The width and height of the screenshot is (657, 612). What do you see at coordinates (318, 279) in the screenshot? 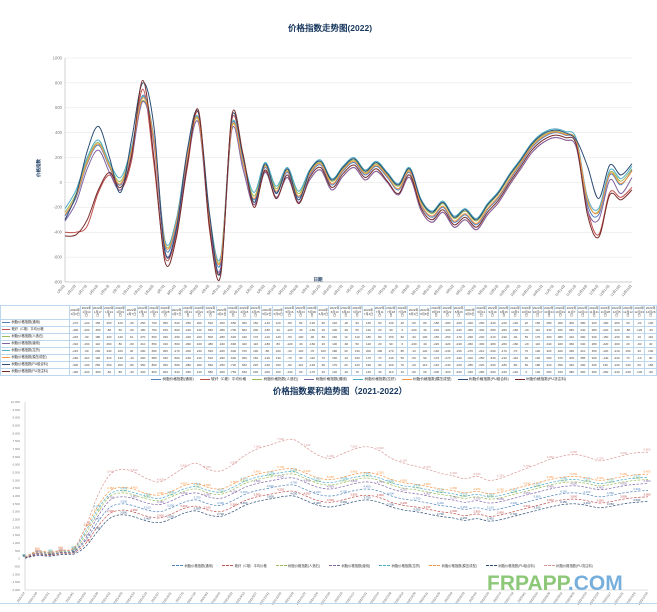
I see `x-axis-title: 日期` at bounding box center [318, 279].